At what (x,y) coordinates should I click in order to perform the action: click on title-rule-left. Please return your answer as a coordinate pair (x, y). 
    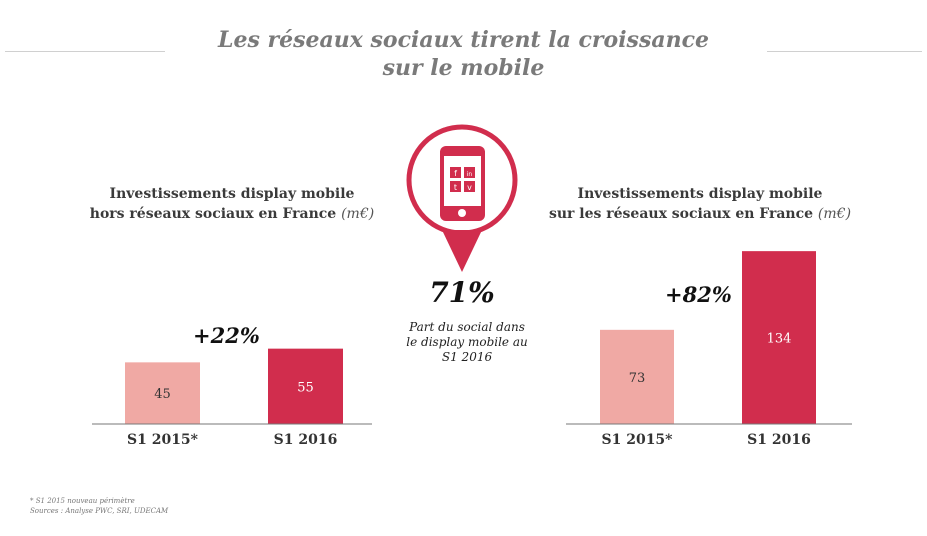
    Looking at the image, I should click on (85, 51).